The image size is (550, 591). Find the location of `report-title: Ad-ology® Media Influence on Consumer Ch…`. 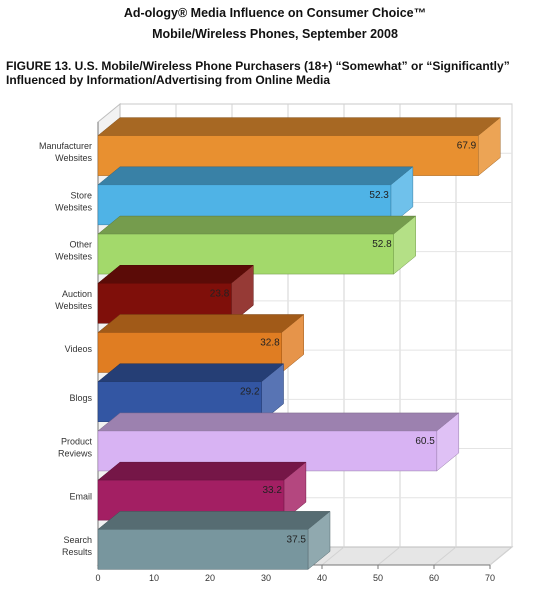

report-title: Ad-ology® Media Influence on Consumer Ch… is located at coordinates (275, 13).